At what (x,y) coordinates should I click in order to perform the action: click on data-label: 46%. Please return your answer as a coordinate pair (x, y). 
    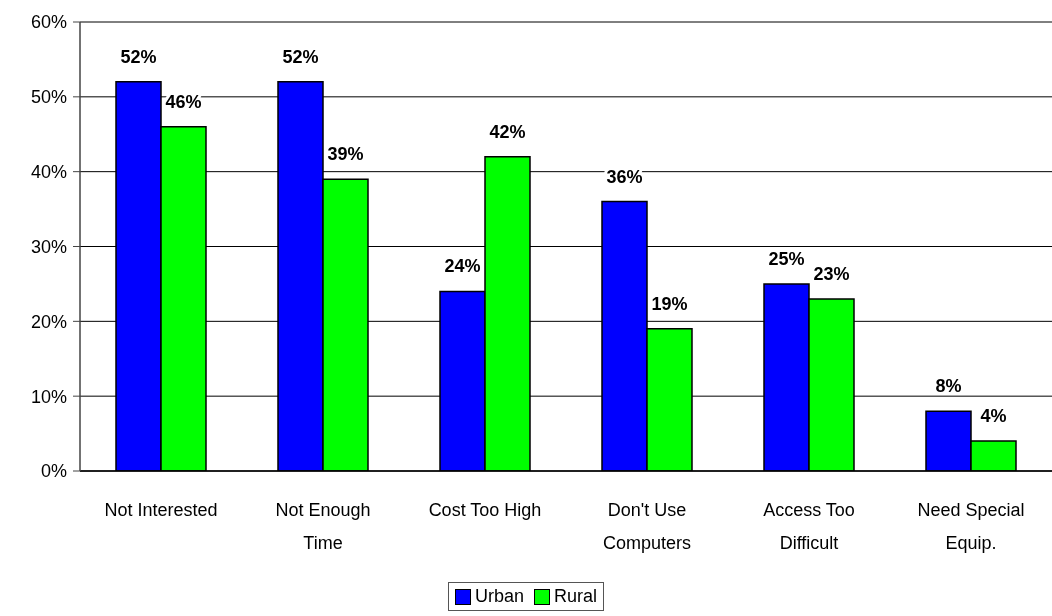
    Looking at the image, I should click on (183, 101).